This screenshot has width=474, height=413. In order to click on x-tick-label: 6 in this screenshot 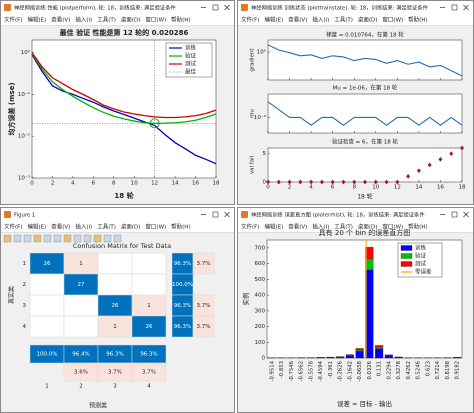, I will do `click(333, 188)`.